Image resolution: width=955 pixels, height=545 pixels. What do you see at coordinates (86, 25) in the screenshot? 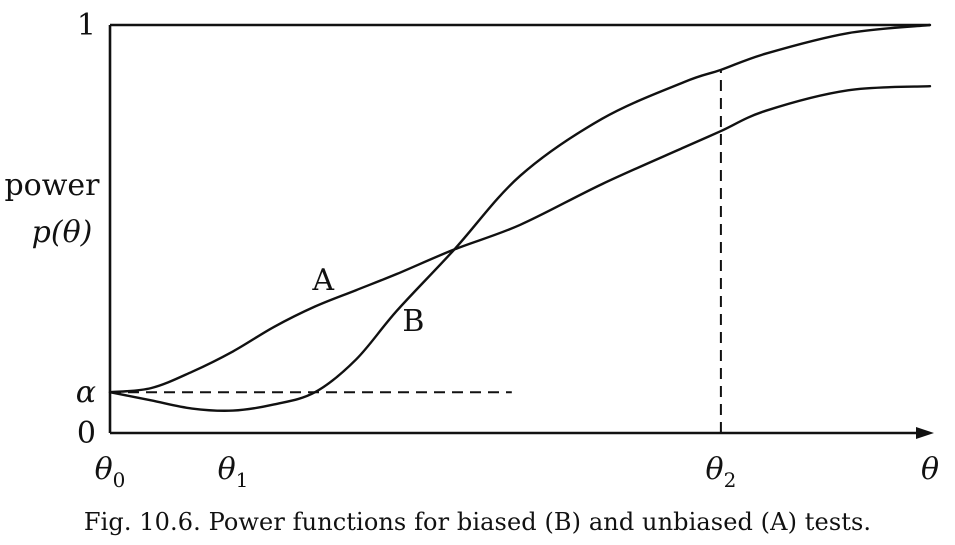
I see `y-tick-label: 1` at bounding box center [86, 25].